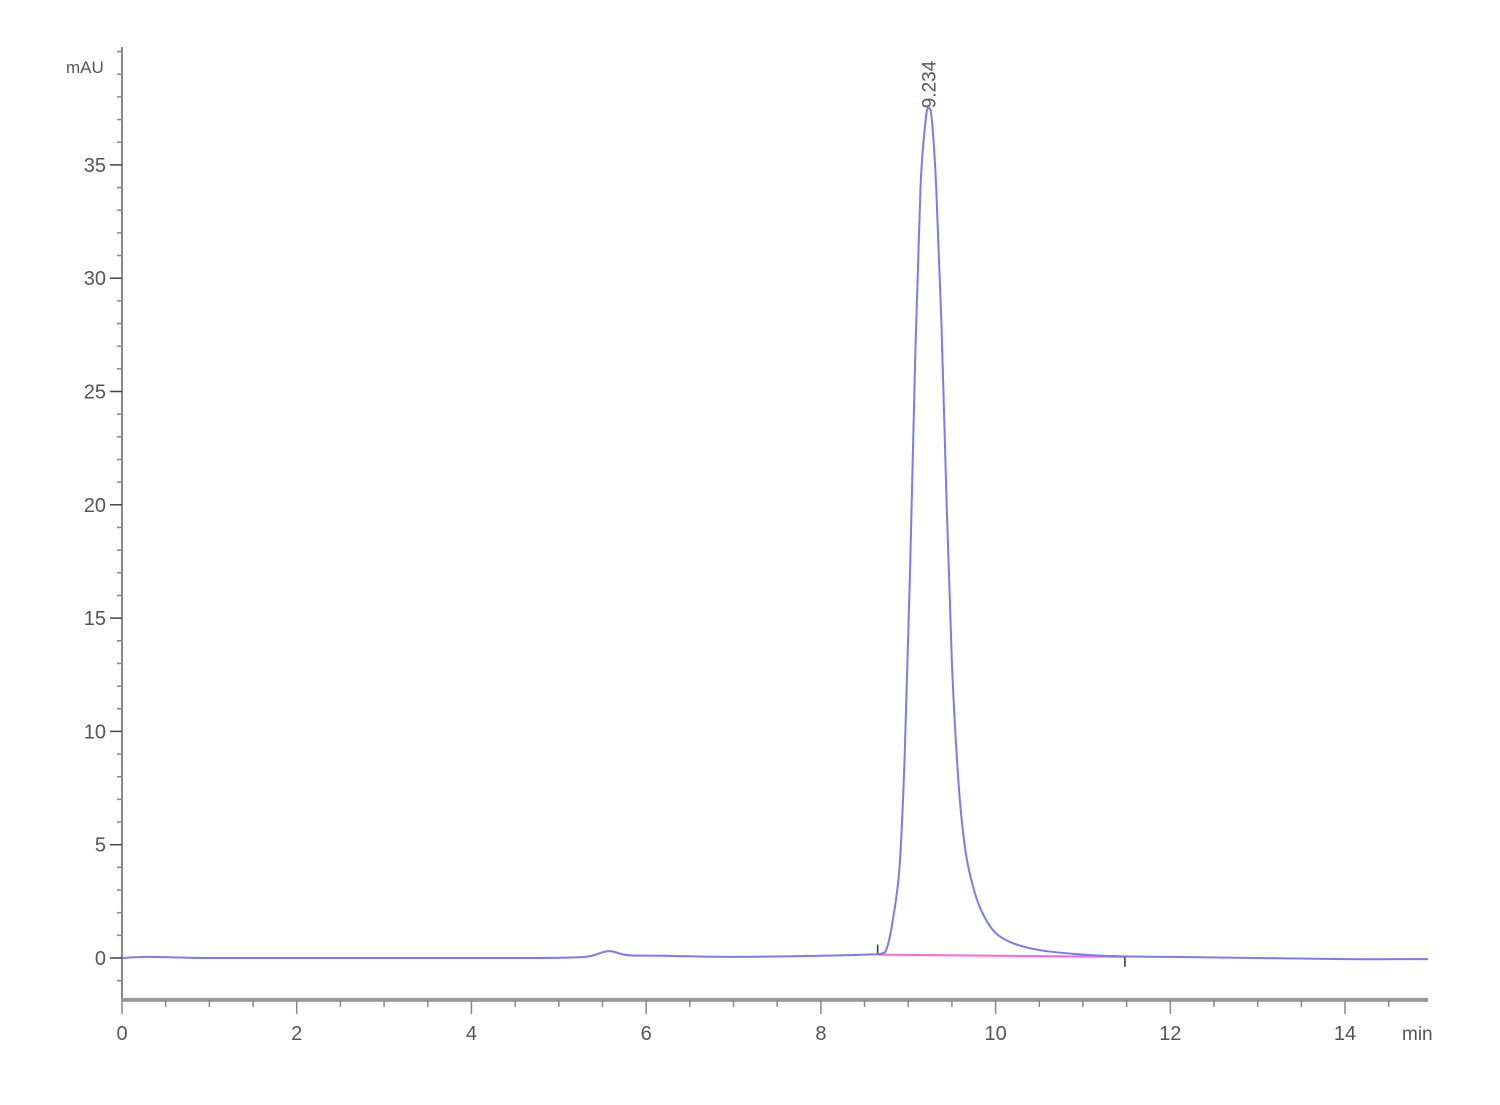 Image resolution: width=1500 pixels, height=1105 pixels. Describe the element at coordinates (100, 959) in the screenshot. I see `y-tick-label: 0` at that location.